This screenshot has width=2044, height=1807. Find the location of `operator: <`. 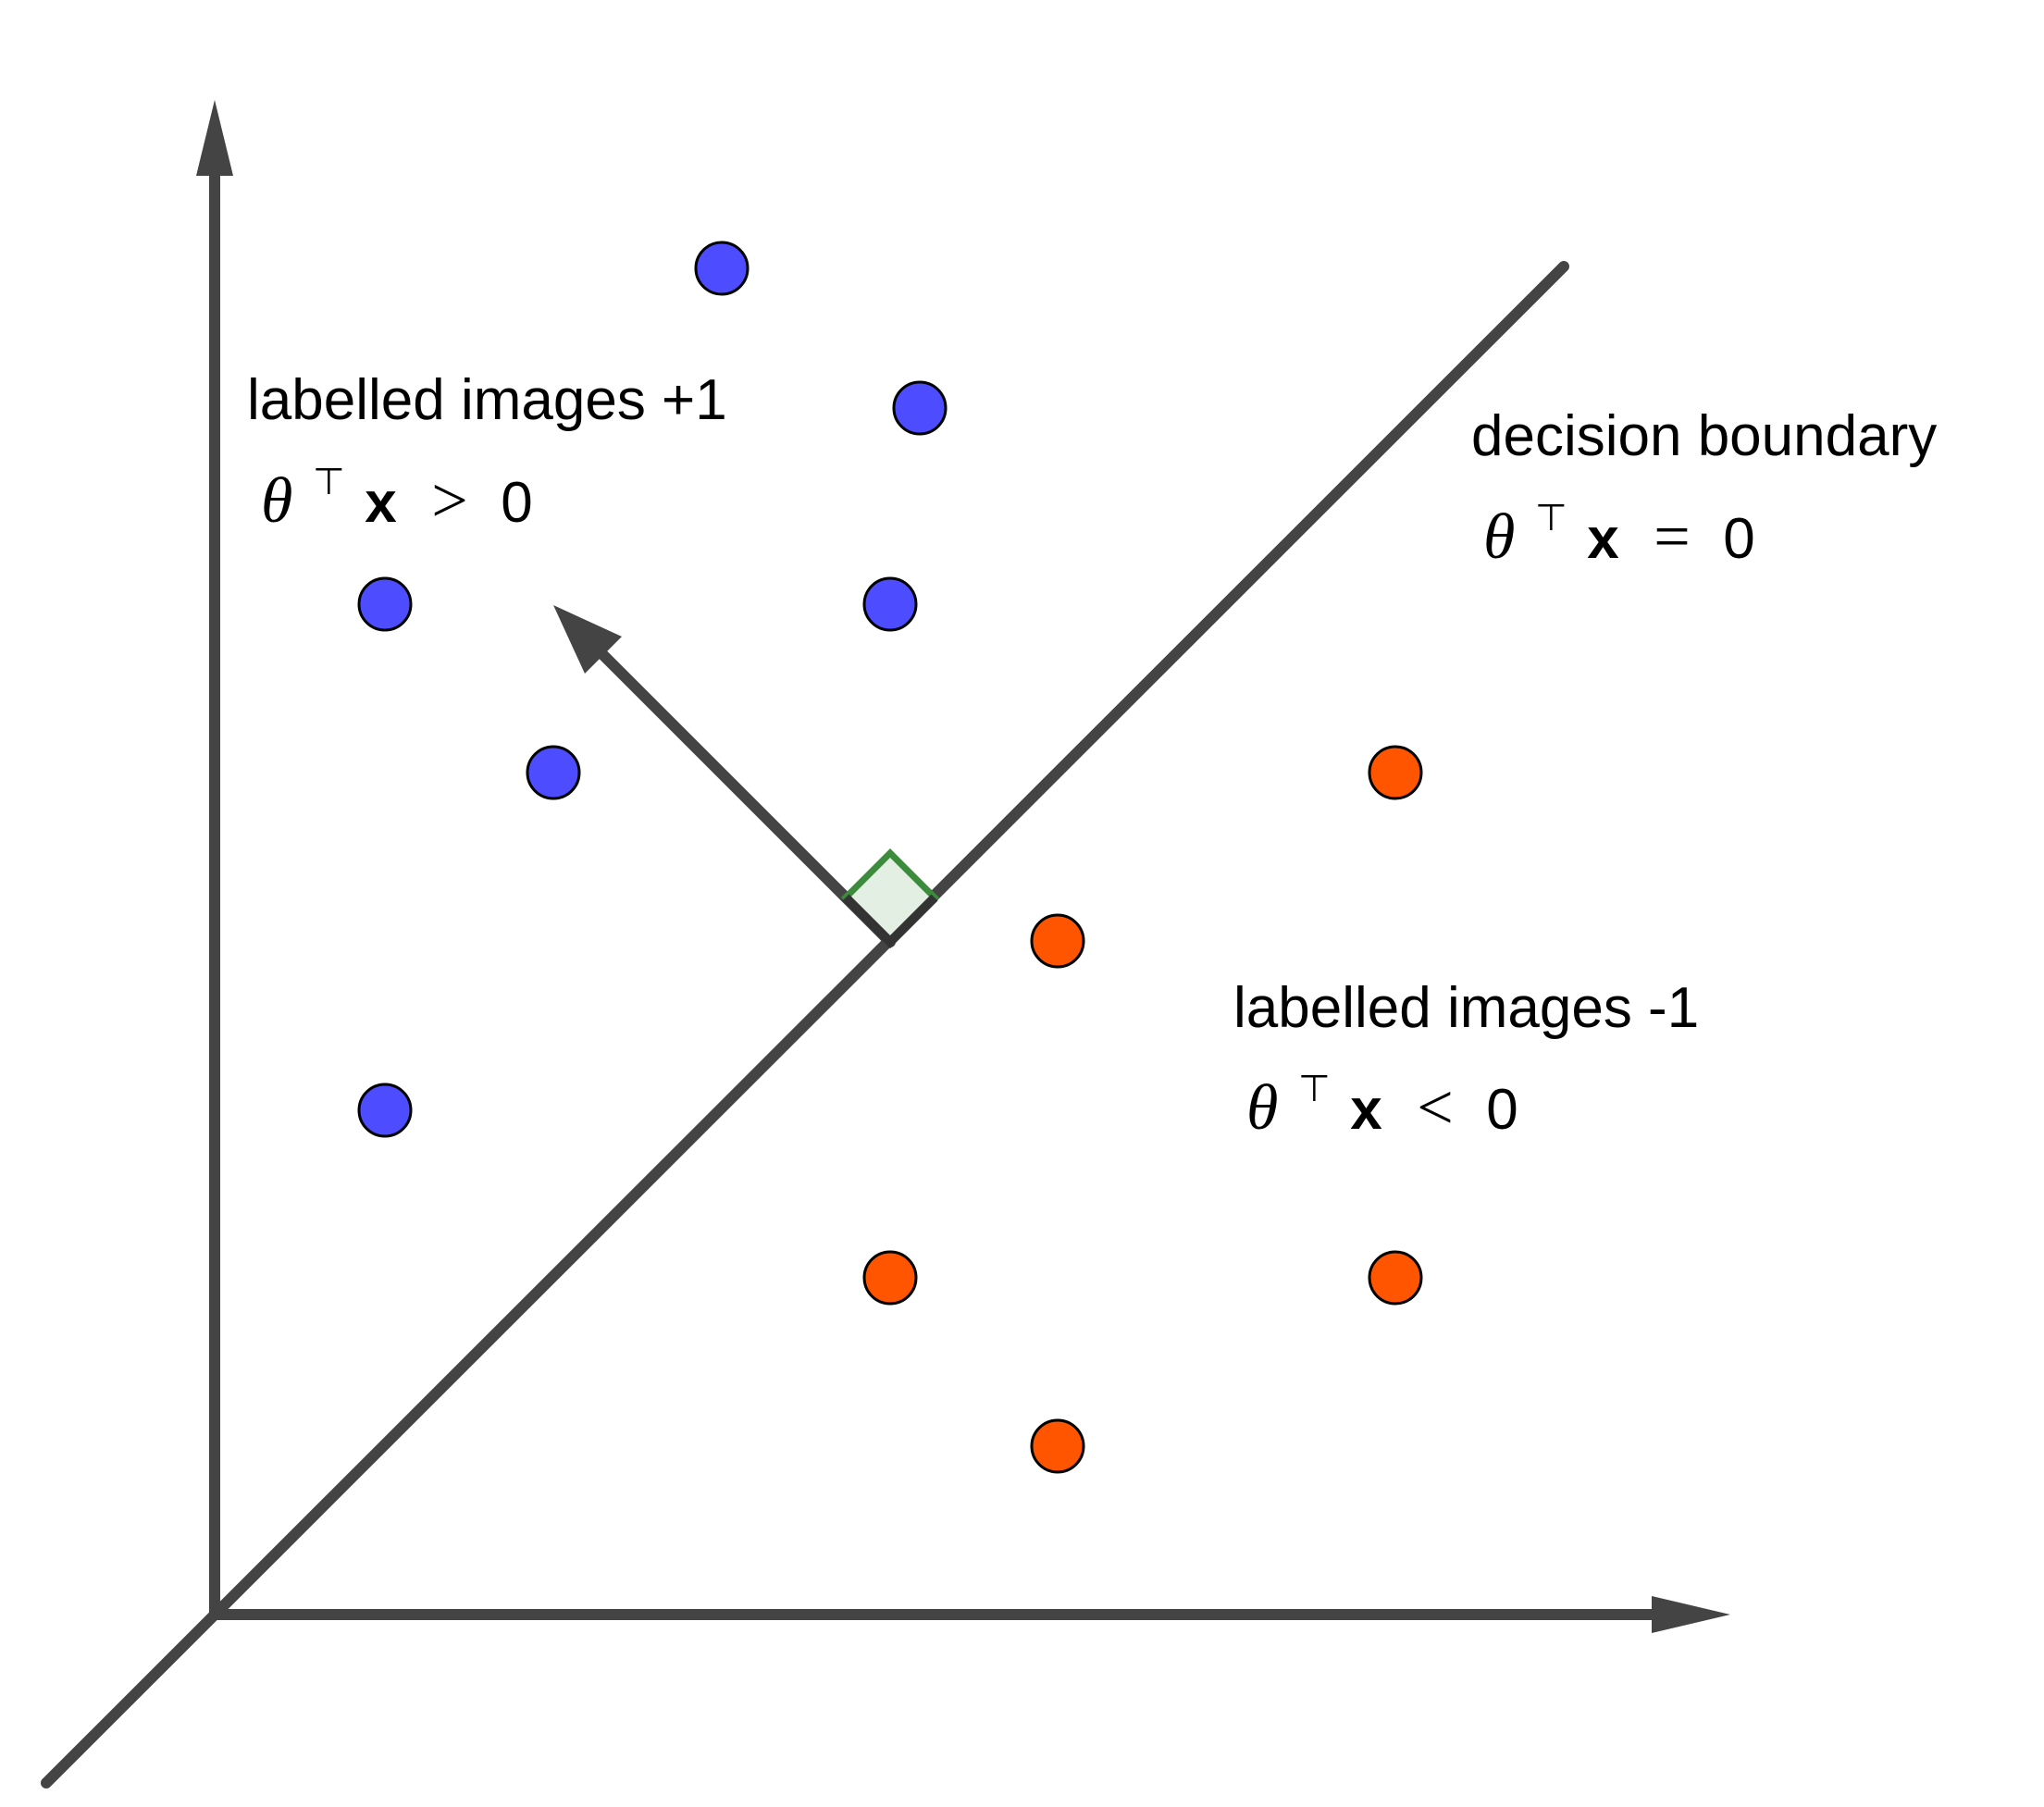

operator: < is located at coordinates (1435, 1108).